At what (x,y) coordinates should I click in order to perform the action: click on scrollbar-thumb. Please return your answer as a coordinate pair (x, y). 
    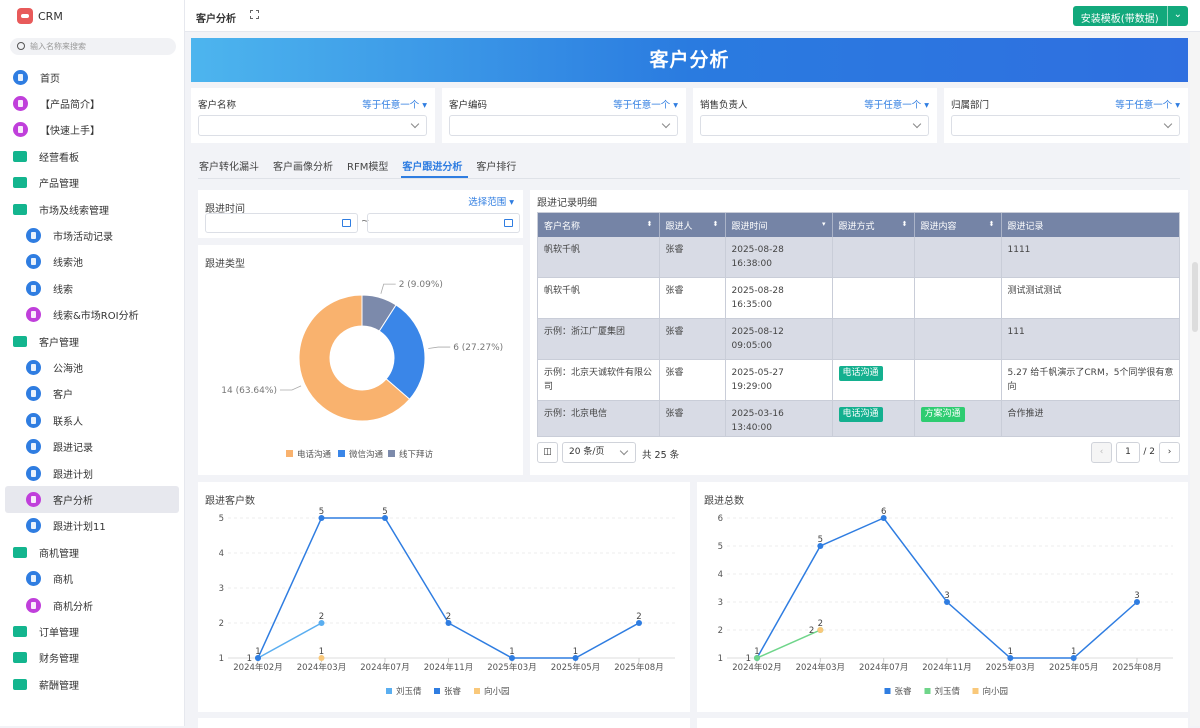
    Looking at the image, I should click on (1195, 297).